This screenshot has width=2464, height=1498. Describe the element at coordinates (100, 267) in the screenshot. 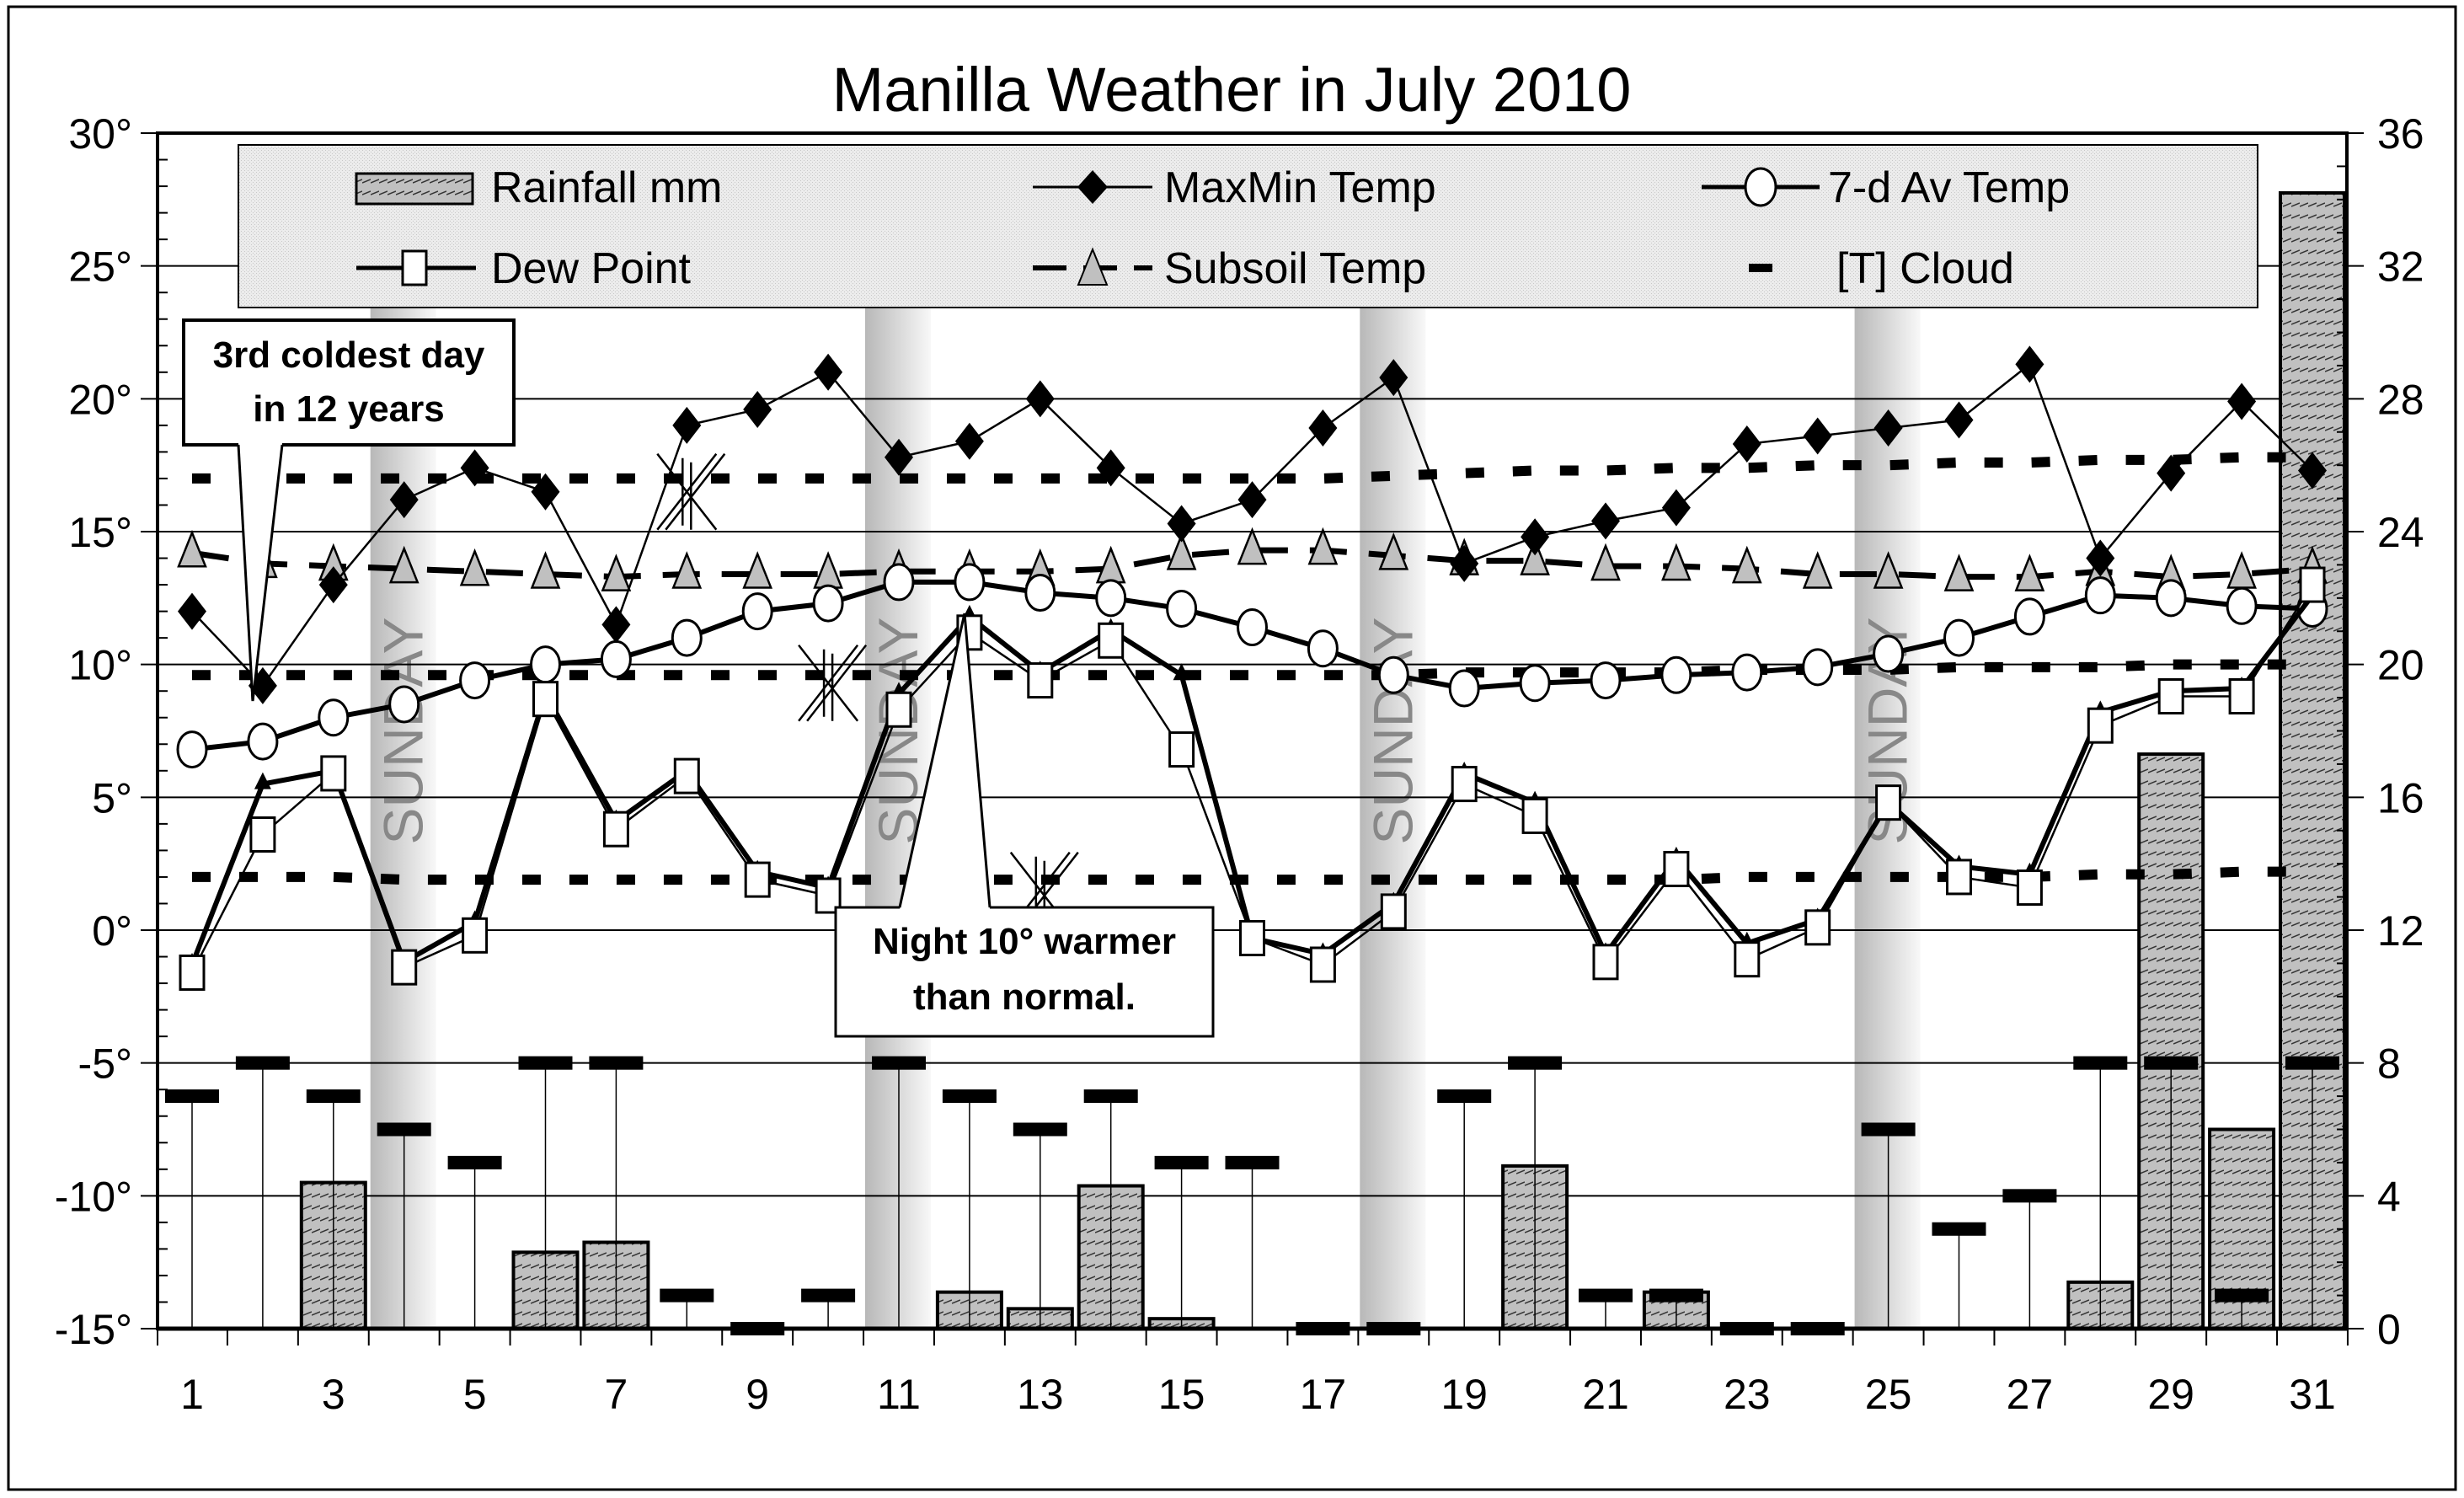

I see `left-axis-label: 25°` at that location.